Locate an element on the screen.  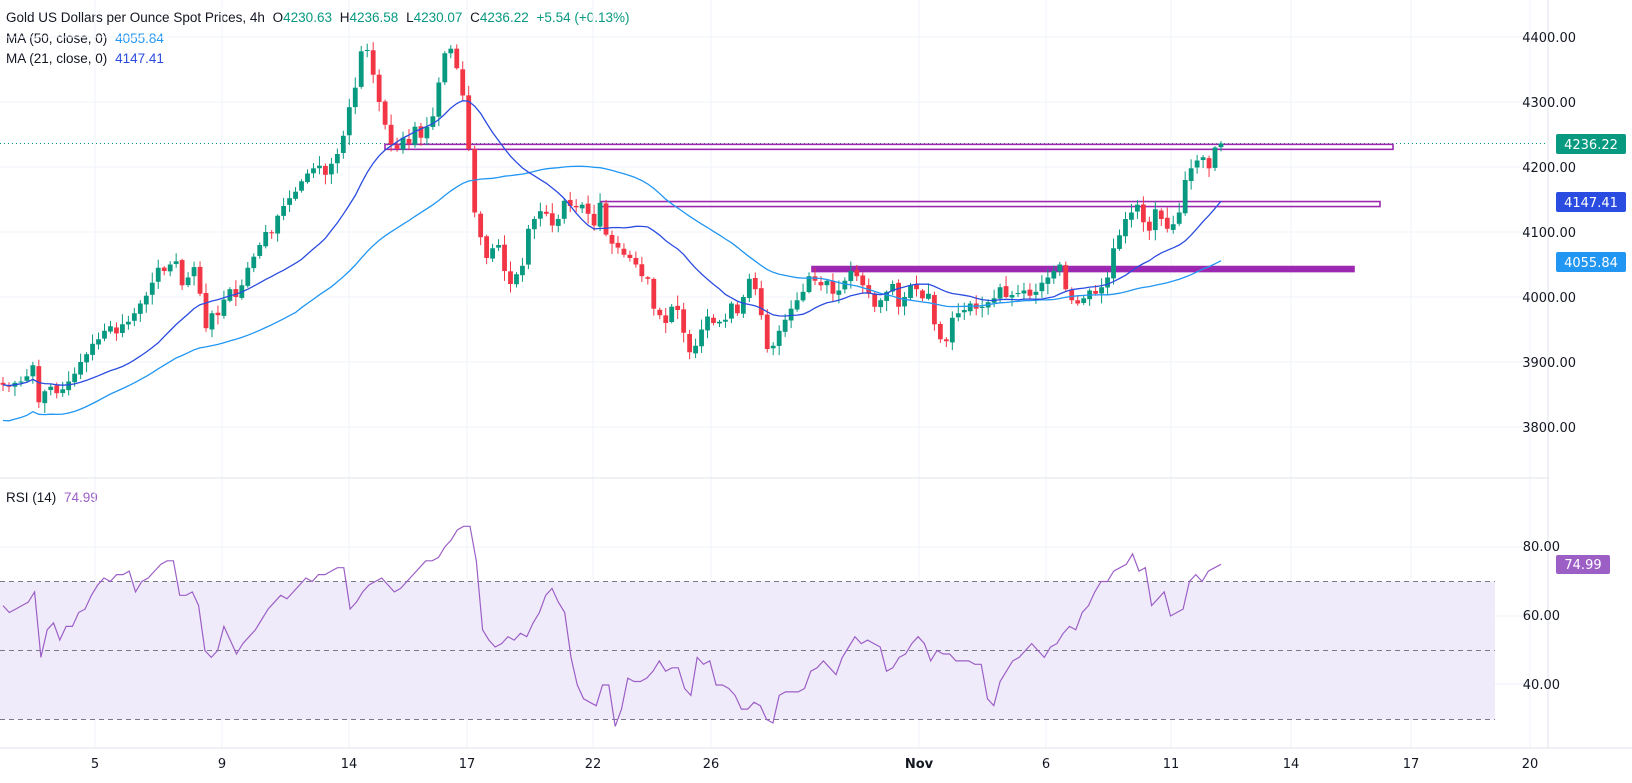
legend-rsi: RSI (14) 74.99 is located at coordinates (54, 497).